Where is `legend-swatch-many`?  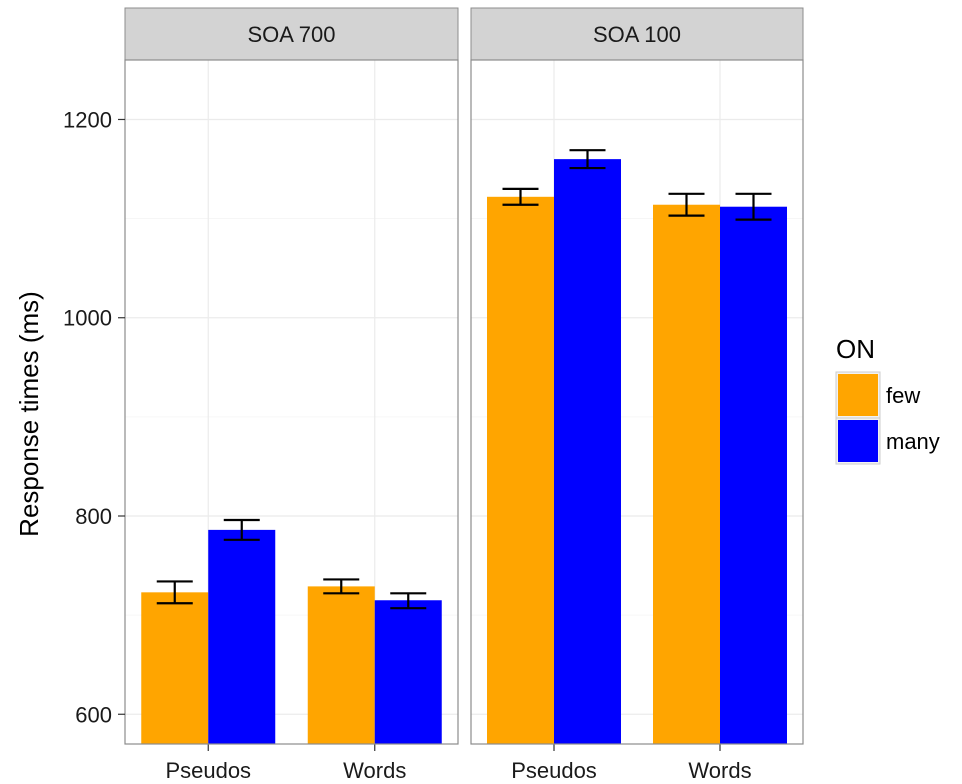
legend-swatch-many is located at coordinates (858, 441).